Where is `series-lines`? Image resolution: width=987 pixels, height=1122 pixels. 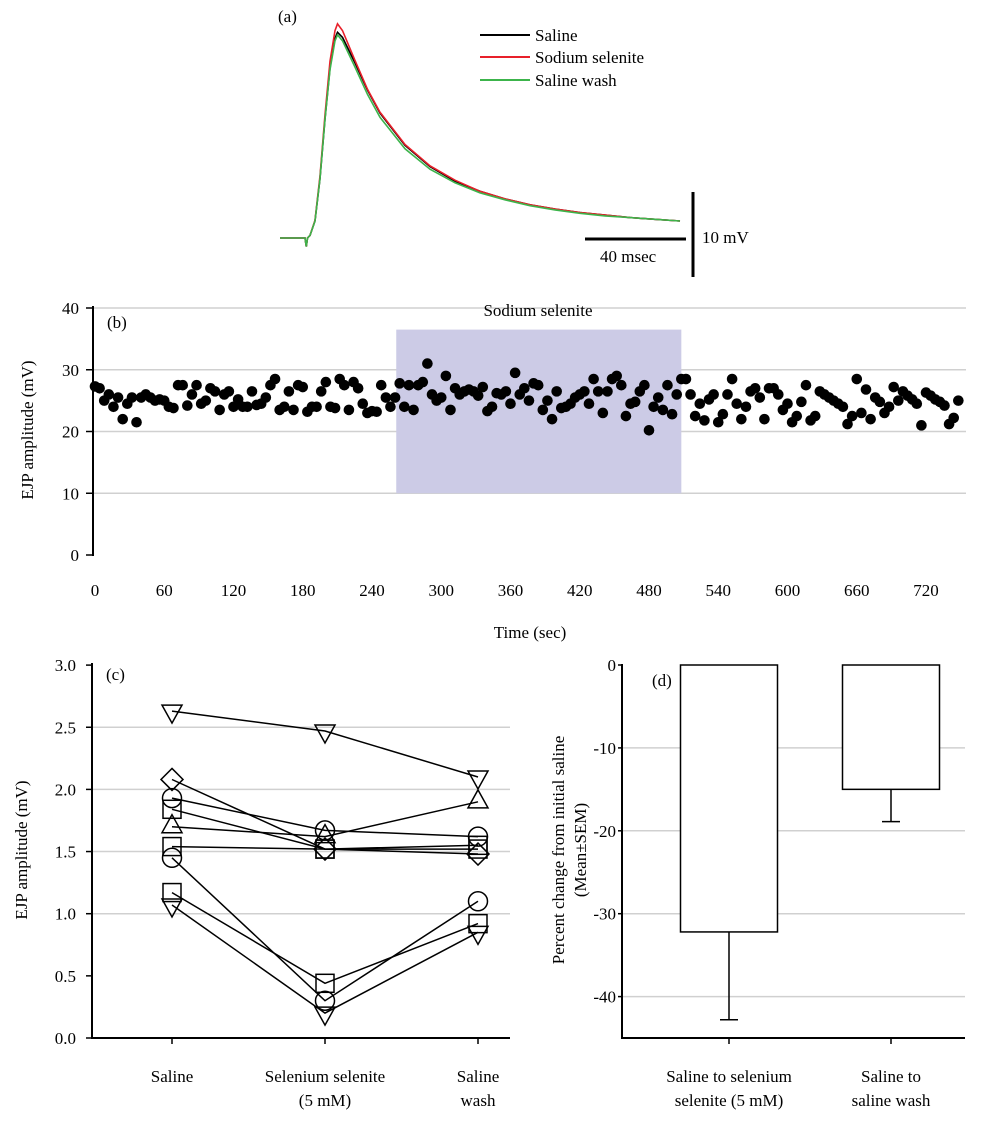 series-lines is located at coordinates (325, 865).